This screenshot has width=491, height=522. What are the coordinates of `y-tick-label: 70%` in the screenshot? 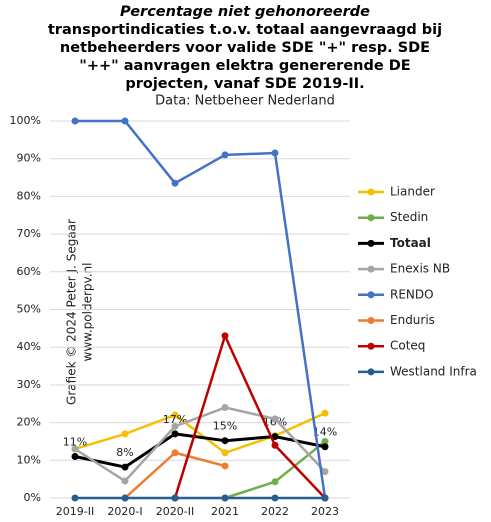 It's located at (29, 233).